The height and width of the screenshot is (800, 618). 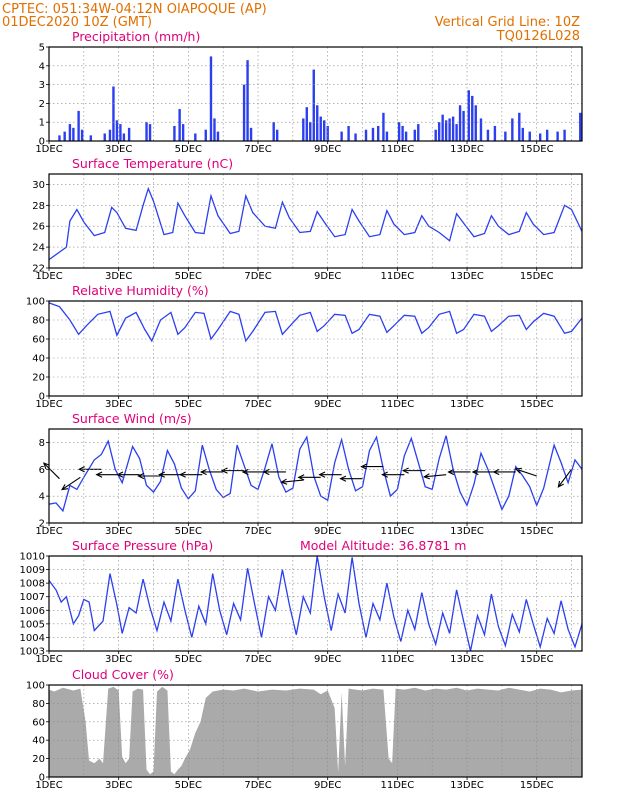 I want to click on y-tick-label: 1009, so click(x=32, y=570).